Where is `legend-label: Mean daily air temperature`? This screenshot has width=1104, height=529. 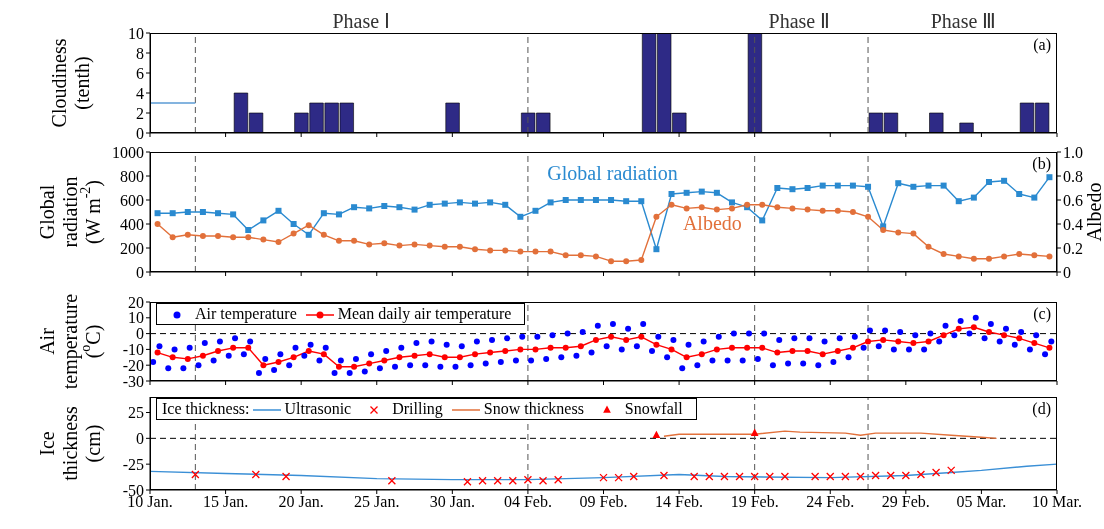 legend-label: Mean daily air temperature is located at coordinates (424, 313).